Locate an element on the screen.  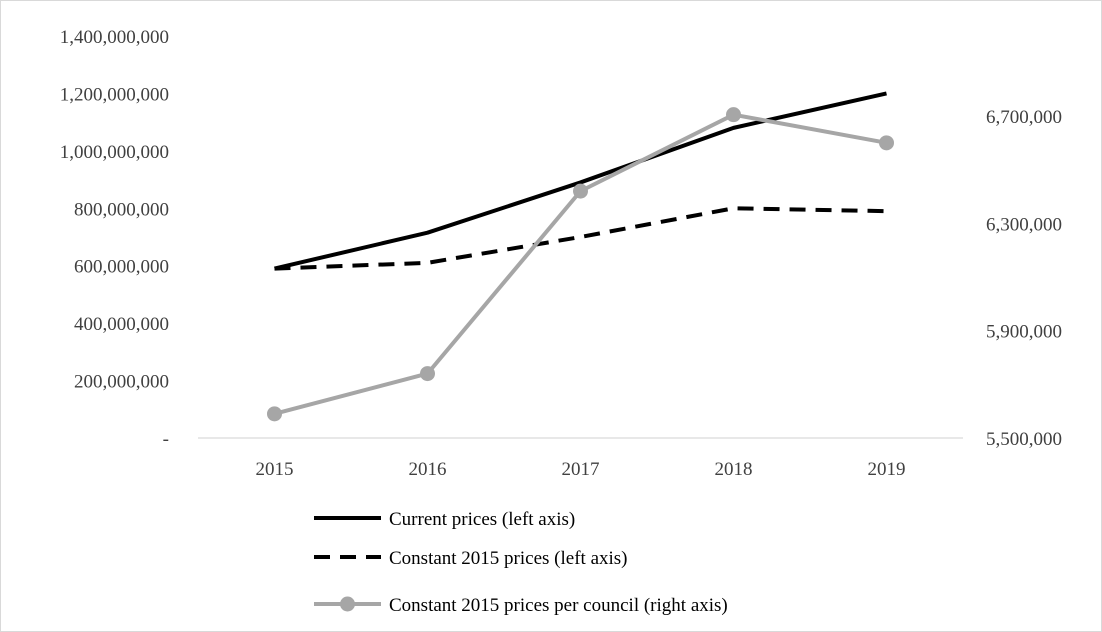
right-axis-tick-label: 6,700,000 is located at coordinates (1024, 117).